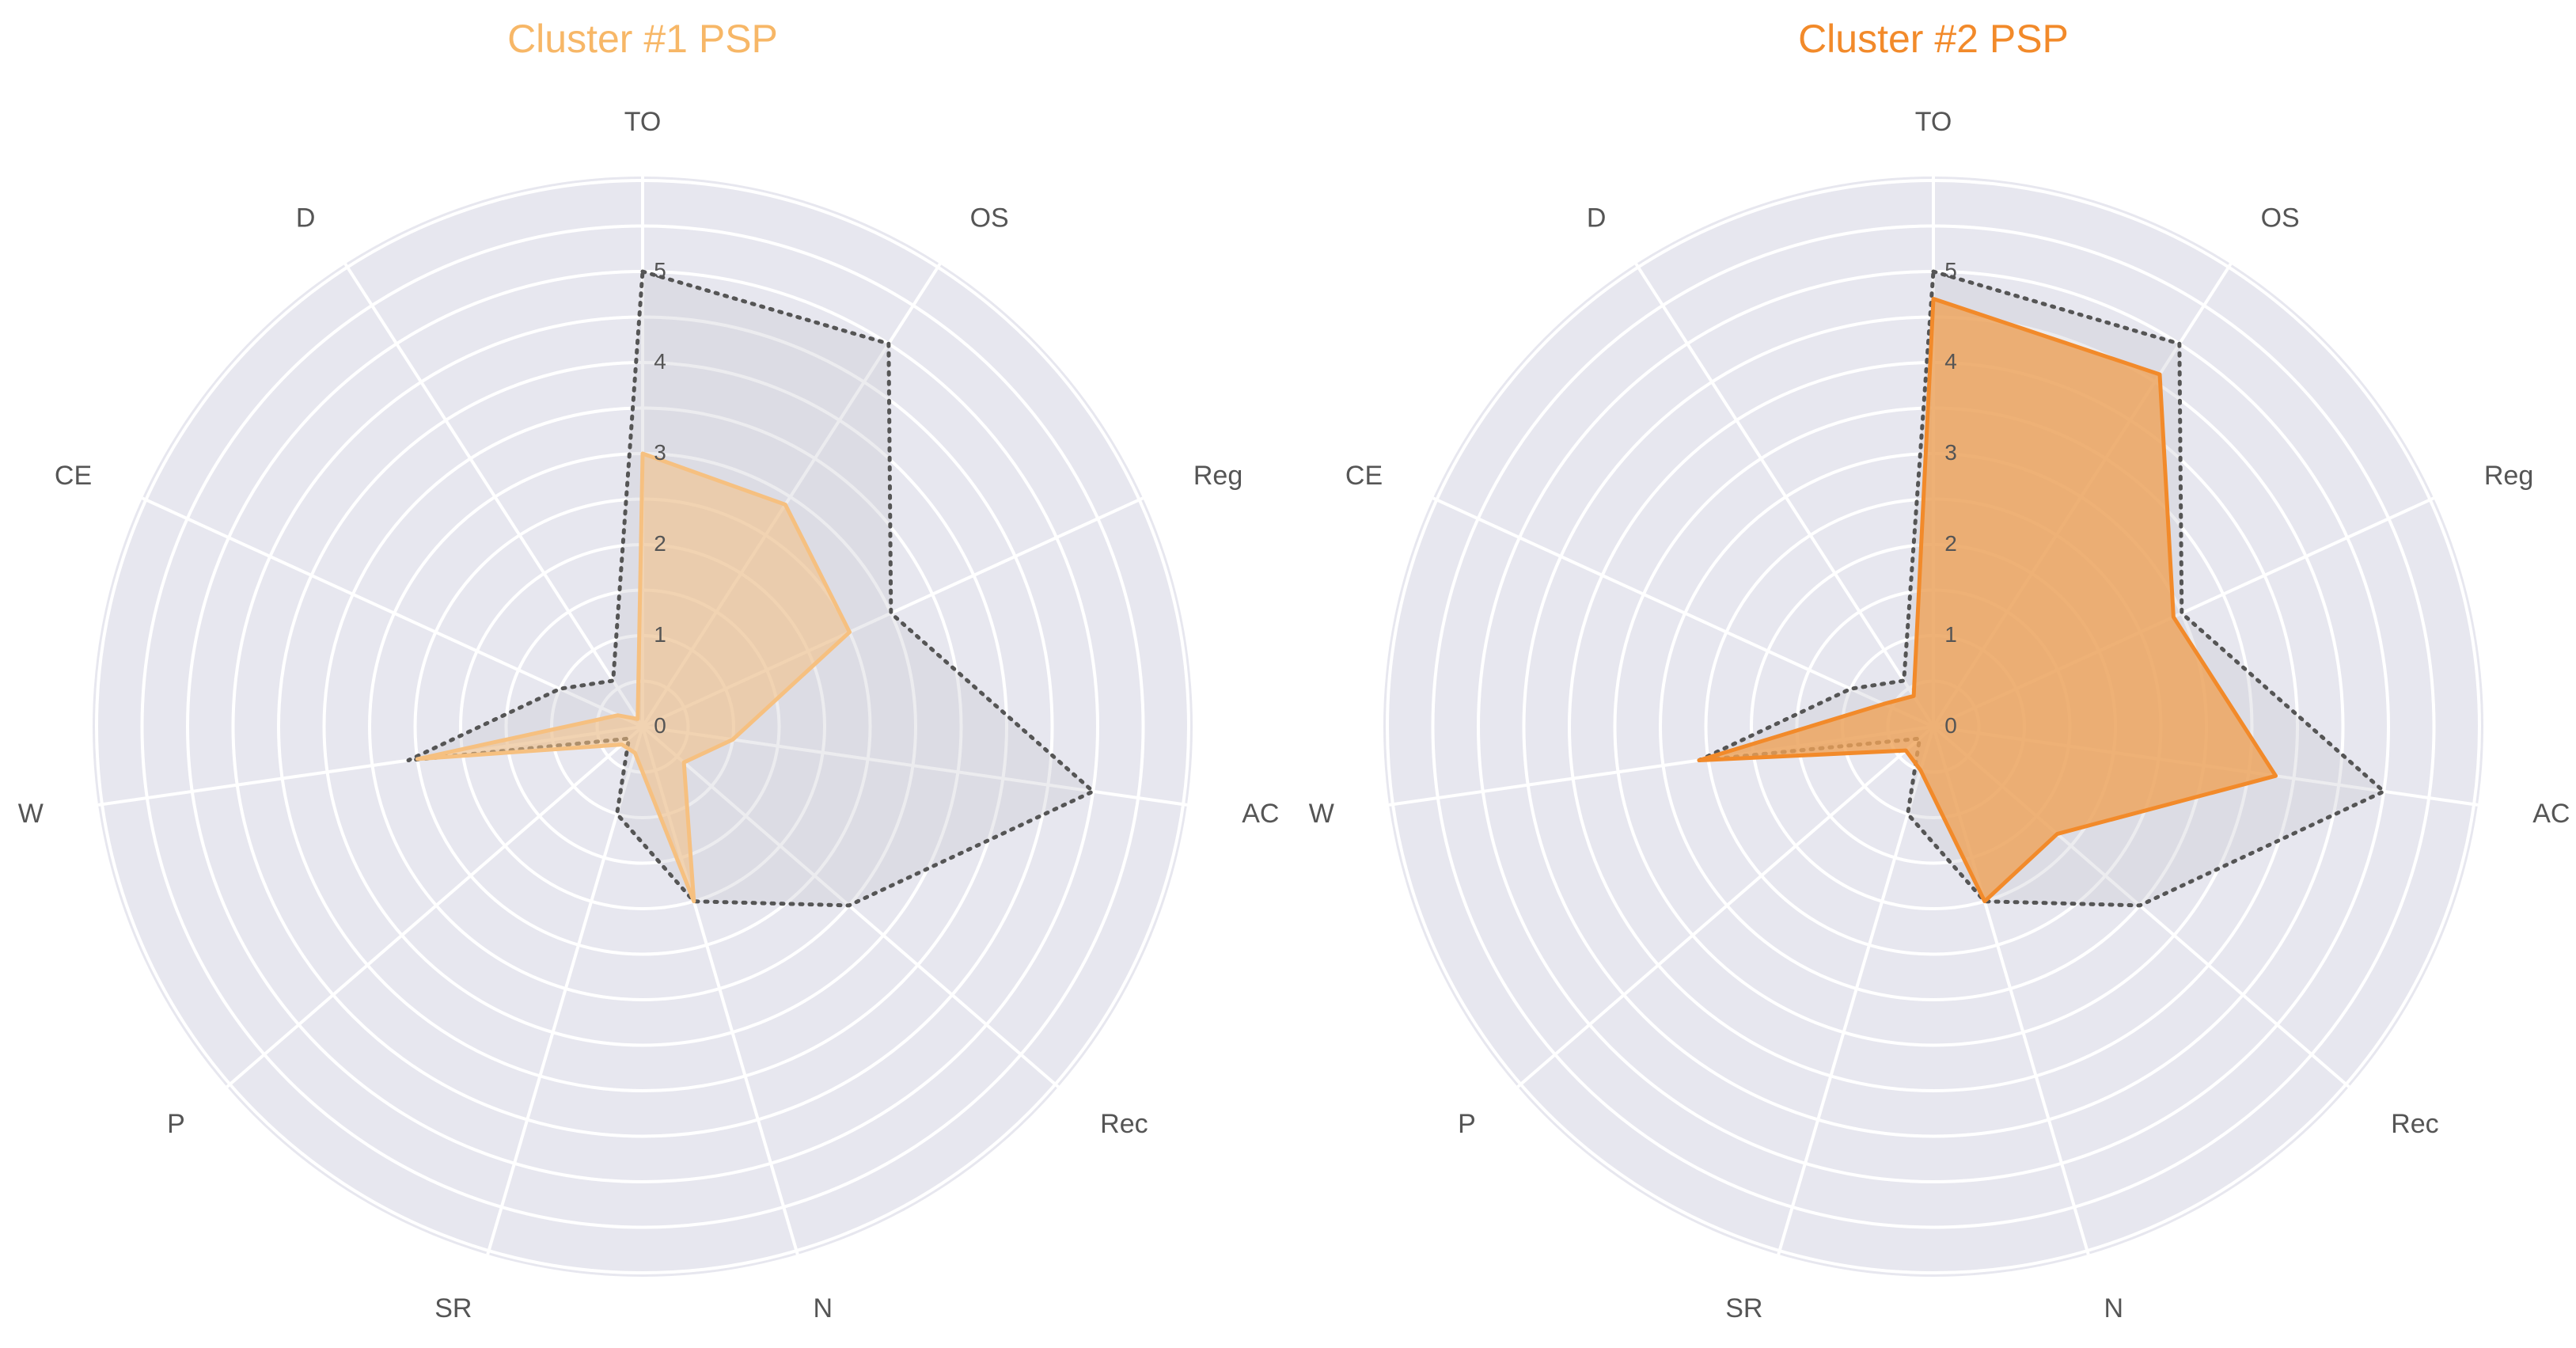  I want to click on chart-title: Cluster #1 PSP, so click(642, 39).